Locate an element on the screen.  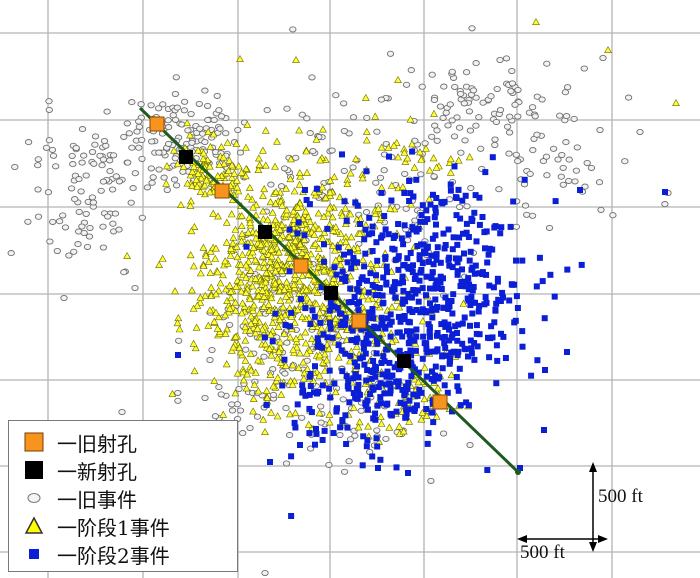
horizontal-scale-arrow-right is located at coordinates (603, 539).